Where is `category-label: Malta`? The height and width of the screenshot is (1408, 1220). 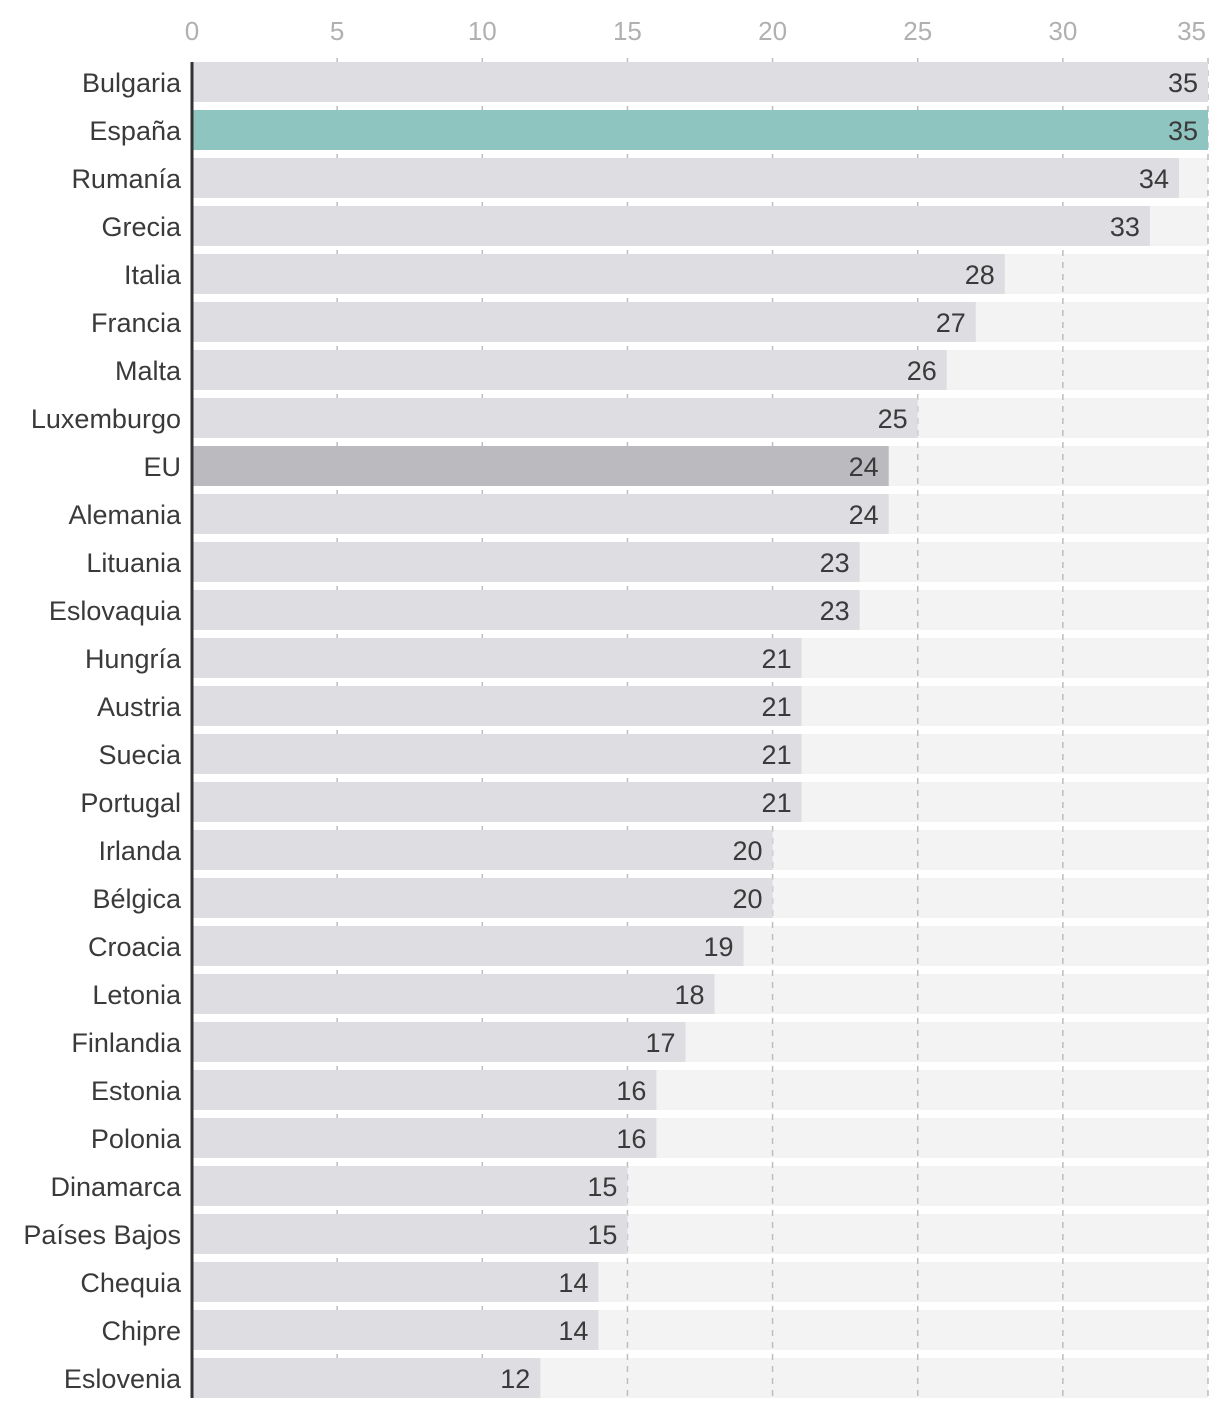
category-label: Malta is located at coordinates (148, 371).